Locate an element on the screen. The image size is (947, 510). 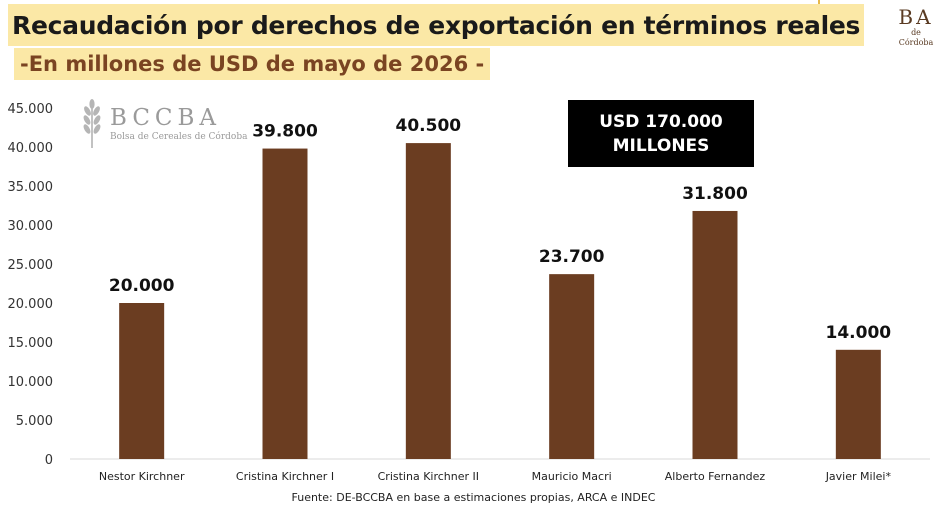
data-label: 31.800 is located at coordinates (715, 194).